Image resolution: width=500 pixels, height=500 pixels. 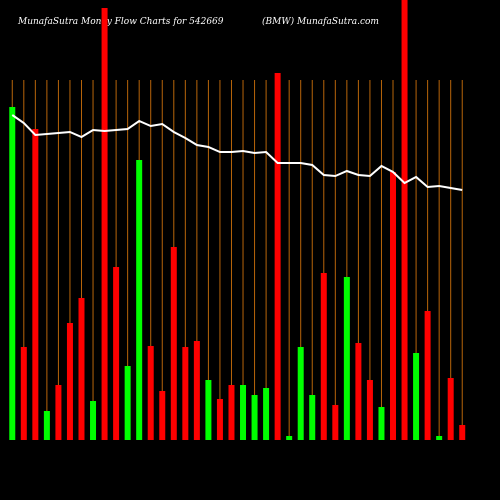 What do you see at coordinates (320, 21) in the screenshot?
I see `chart-subtitle: (BMW) MunafaSutra.com` at bounding box center [320, 21].